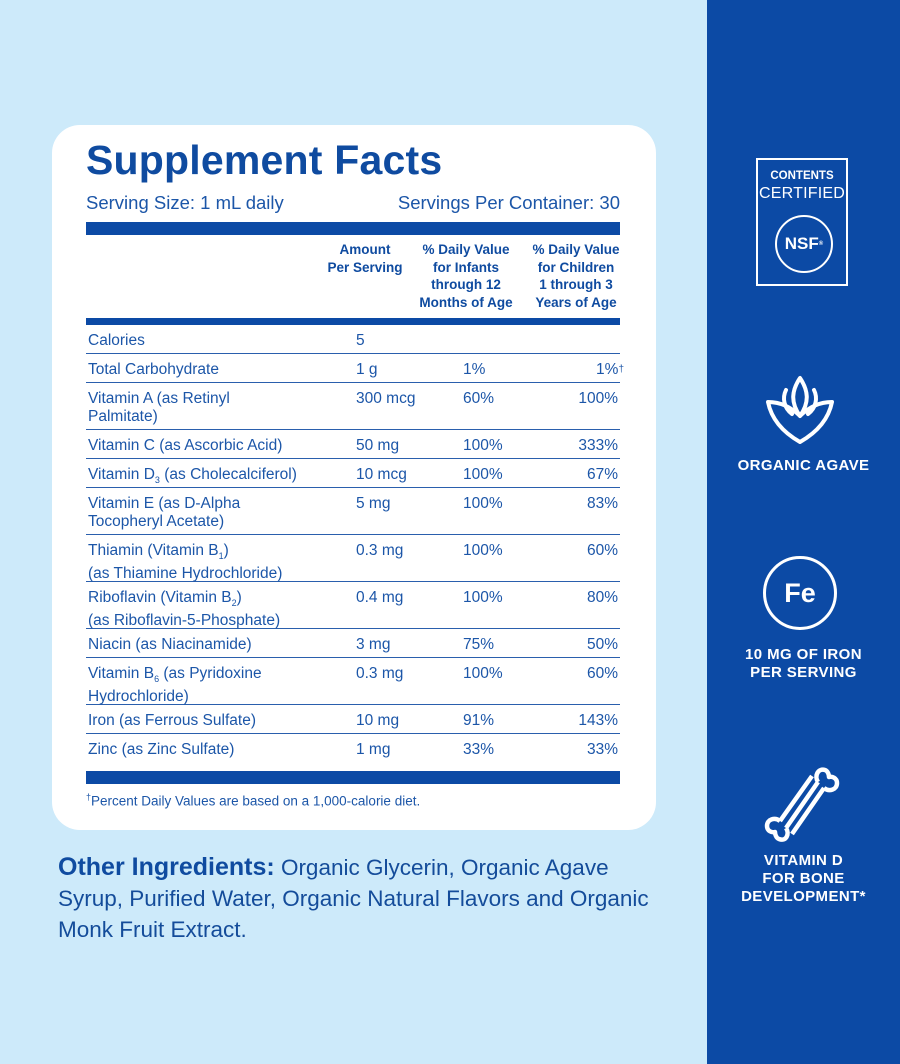  I want to click on footnote-mark: †, so click(89, 797).